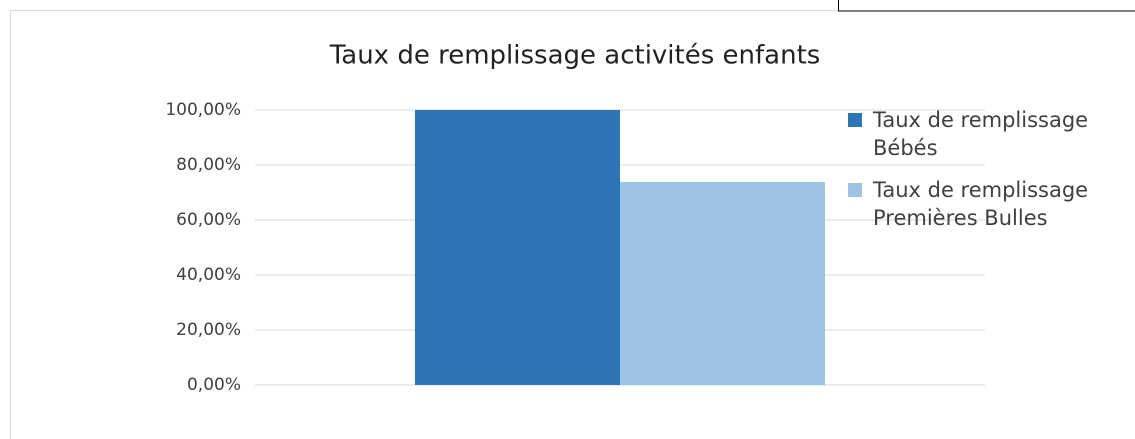  I want to click on chart-title: Taux de remplissage activités enfants, so click(575, 56).